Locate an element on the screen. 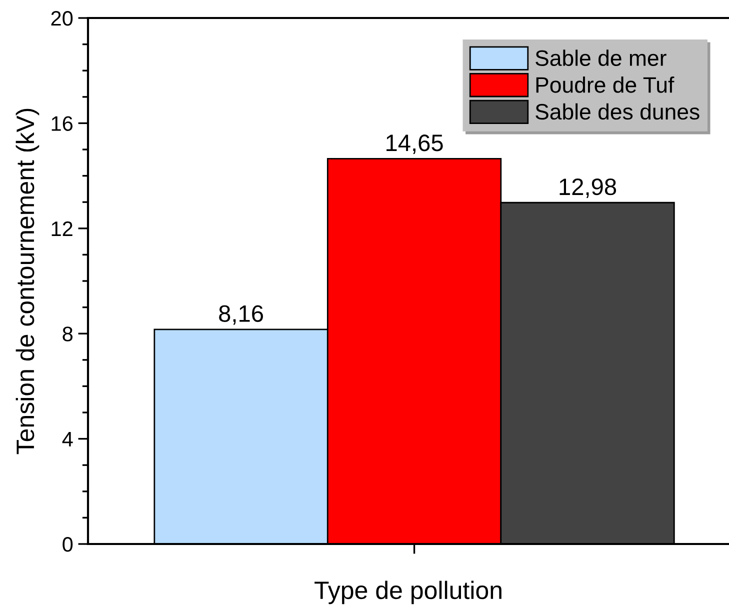 The height and width of the screenshot is (610, 729). y-tick-label: 16 is located at coordinates (62, 123).